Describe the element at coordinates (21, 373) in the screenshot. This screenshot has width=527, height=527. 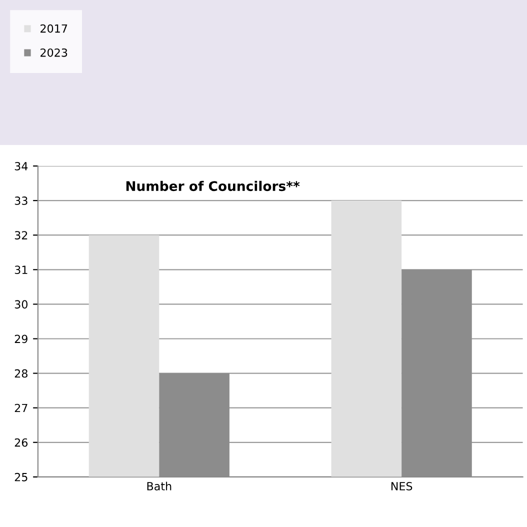
I see `y-tick-label: 28` at that location.